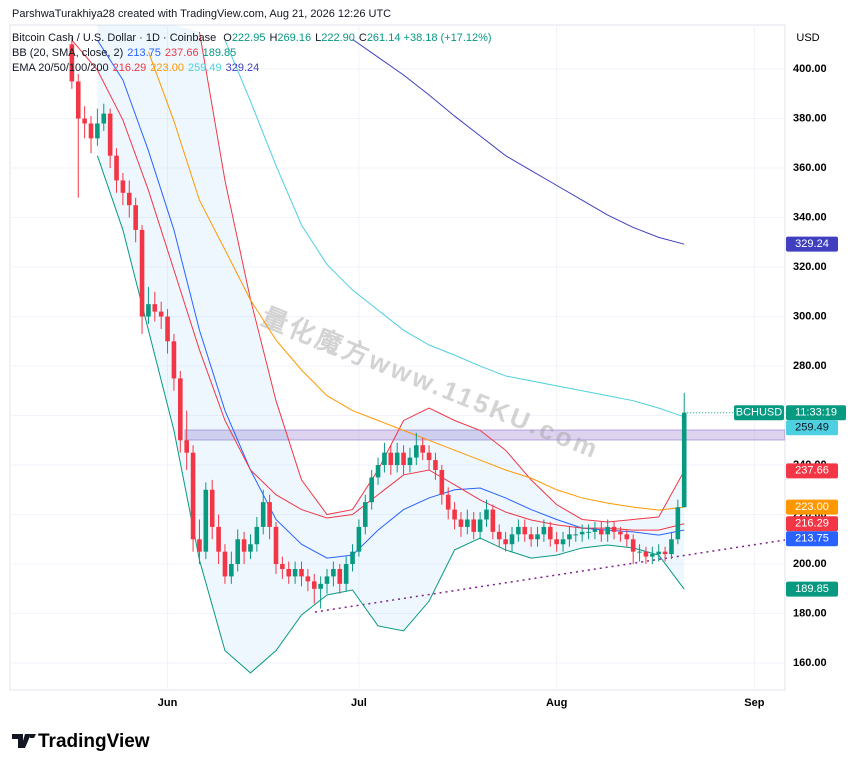  Describe the element at coordinates (812, 244) in the screenshot. I see `value-tag-label: 329.24` at that location.